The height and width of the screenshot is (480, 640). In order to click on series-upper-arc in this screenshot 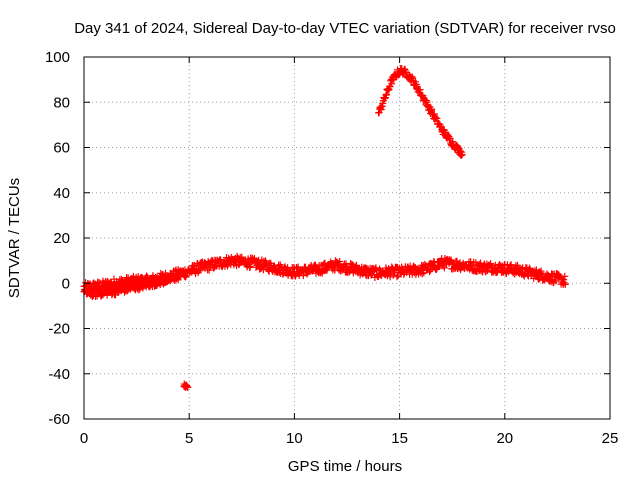, I will do `click(420, 112)`.